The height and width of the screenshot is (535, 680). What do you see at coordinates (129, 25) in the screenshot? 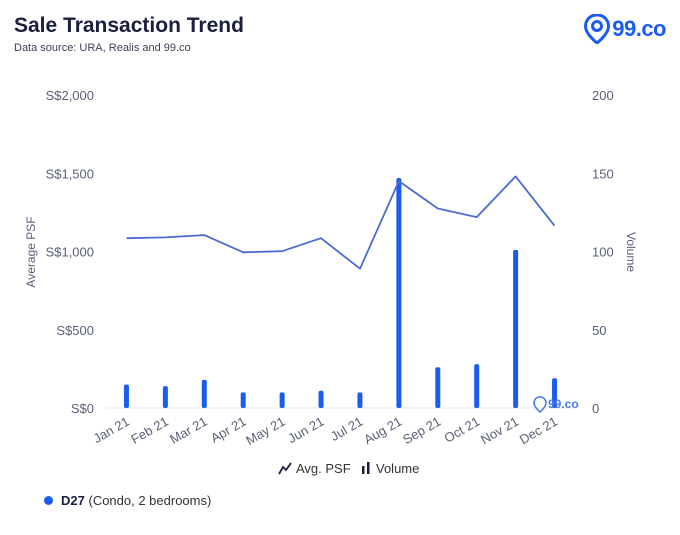
I see `chart-title: Sale Transaction Trend` at bounding box center [129, 25].